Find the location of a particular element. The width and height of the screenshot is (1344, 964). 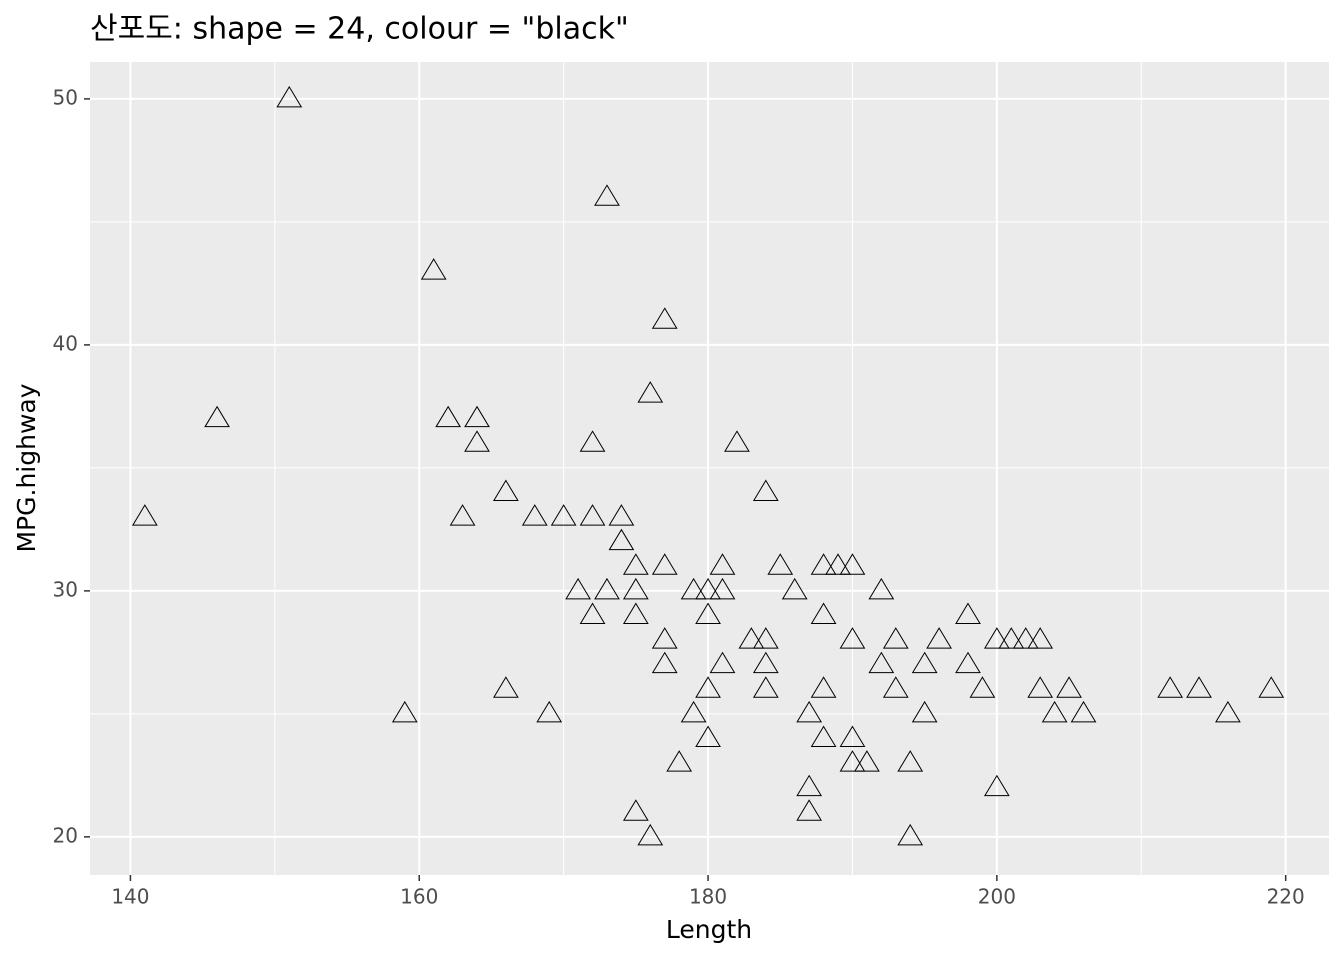

x-axis-label: Length is located at coordinates (709, 929).